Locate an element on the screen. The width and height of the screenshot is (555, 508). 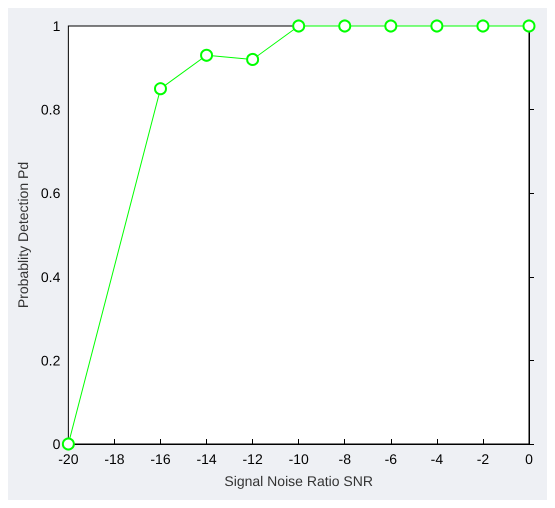
x-tick-label: -2 is located at coordinates (483, 459).